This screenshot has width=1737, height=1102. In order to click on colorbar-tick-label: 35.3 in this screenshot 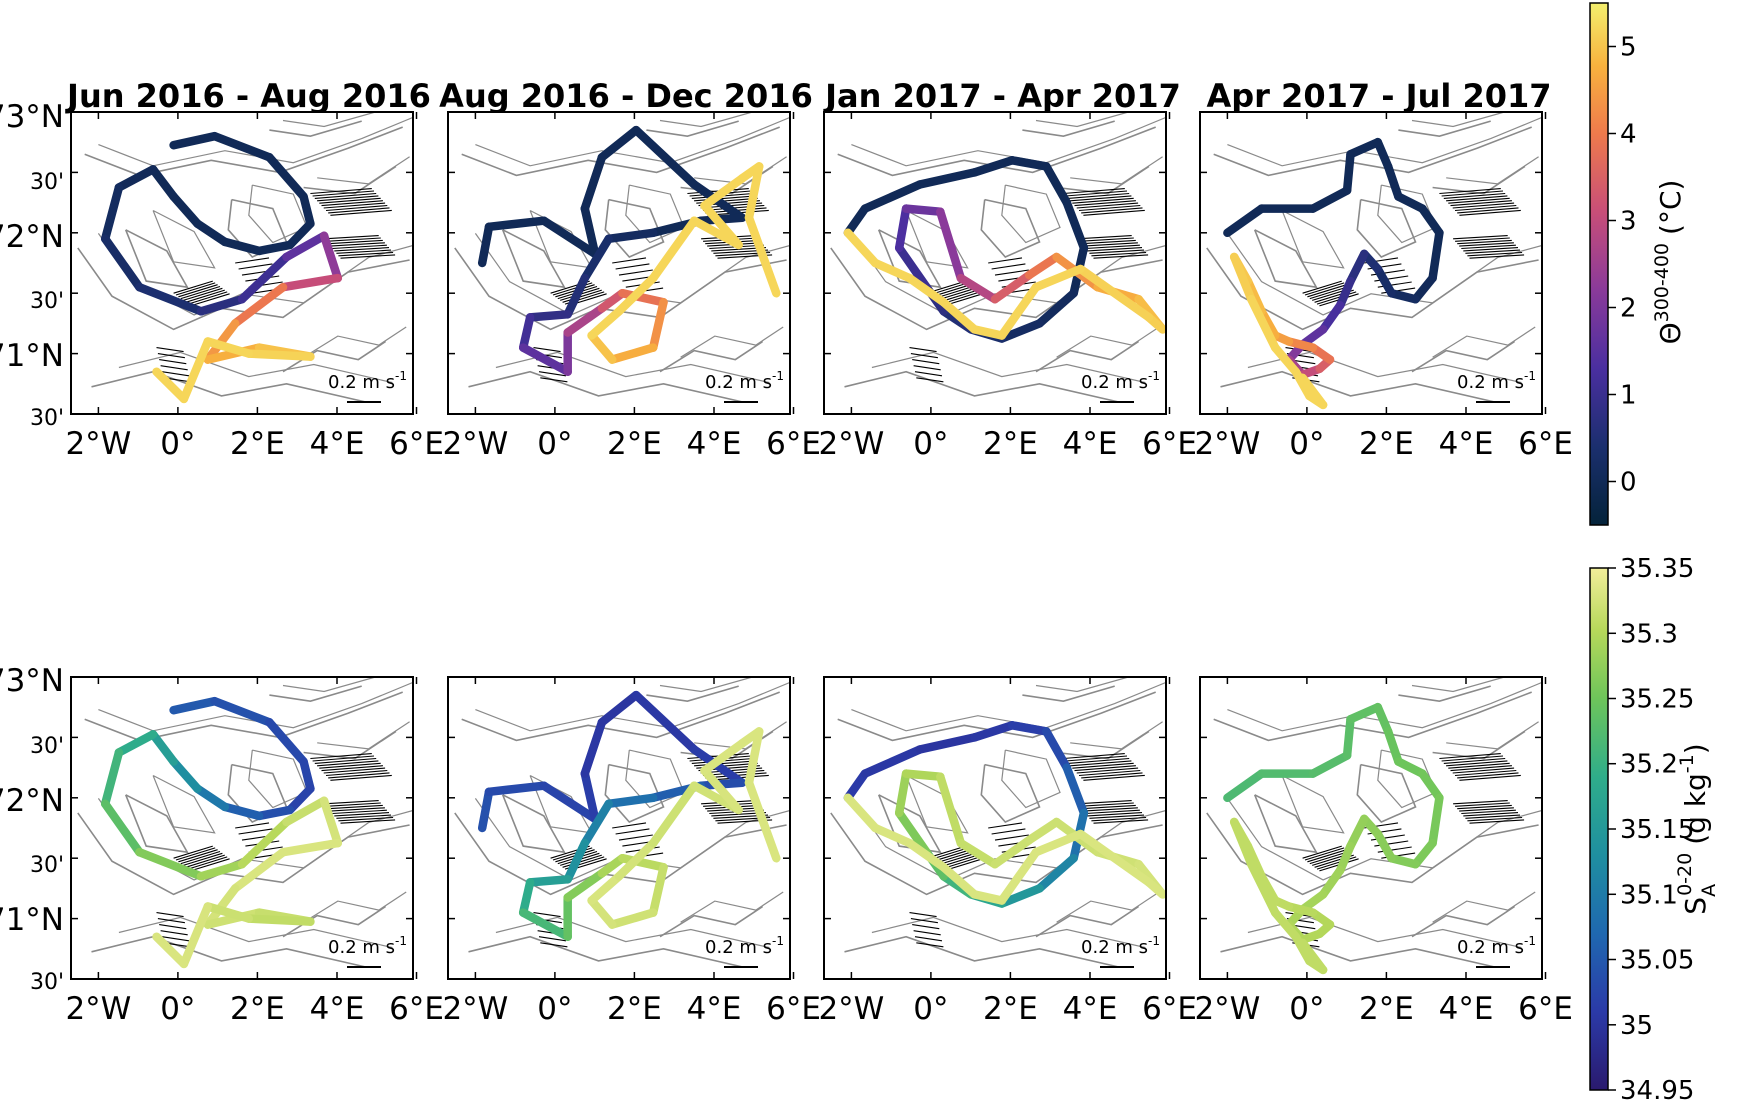, I will do `click(1649, 634)`.